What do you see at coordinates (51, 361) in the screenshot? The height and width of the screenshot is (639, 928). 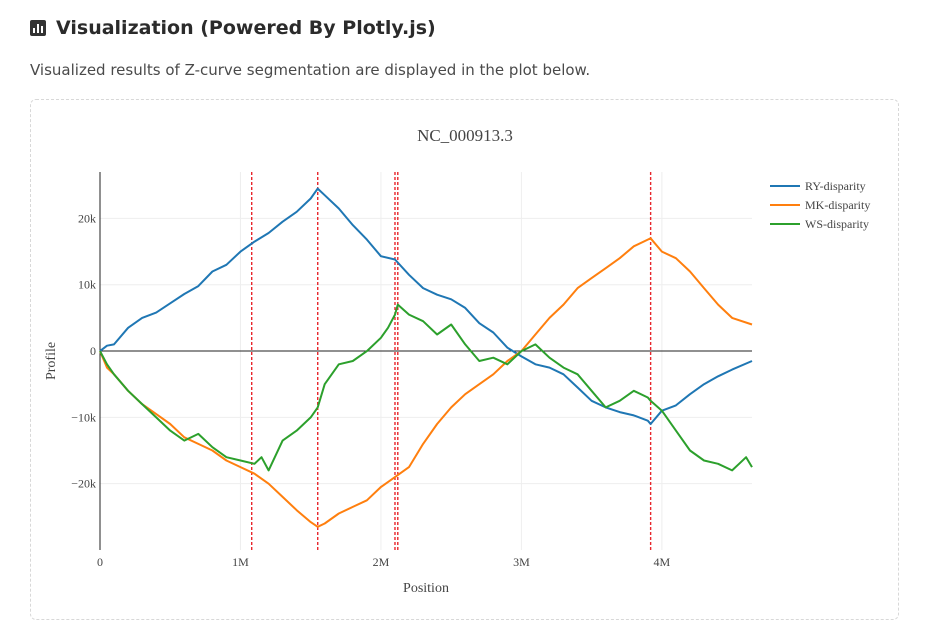 I see `y-axis-label: Profile` at bounding box center [51, 361].